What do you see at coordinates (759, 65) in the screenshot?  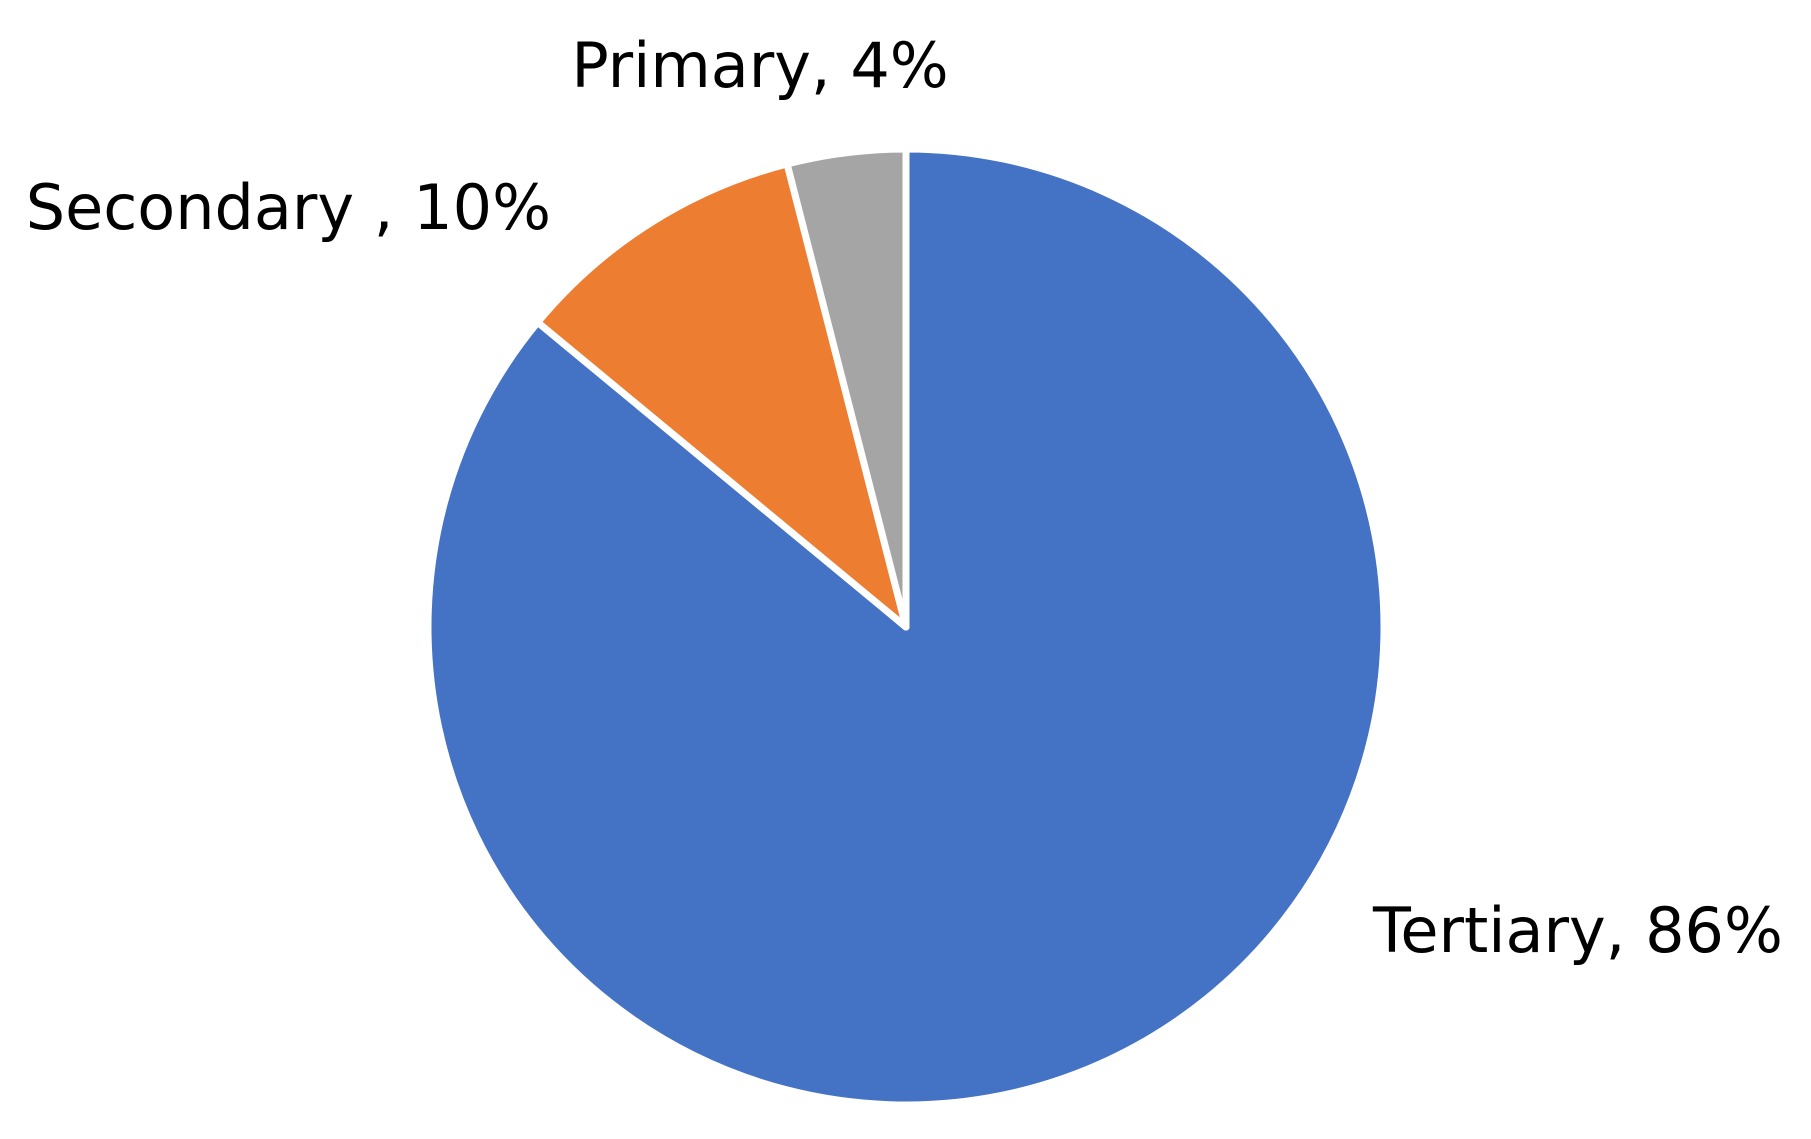 I see `data-label: Primary, 4%` at bounding box center [759, 65].